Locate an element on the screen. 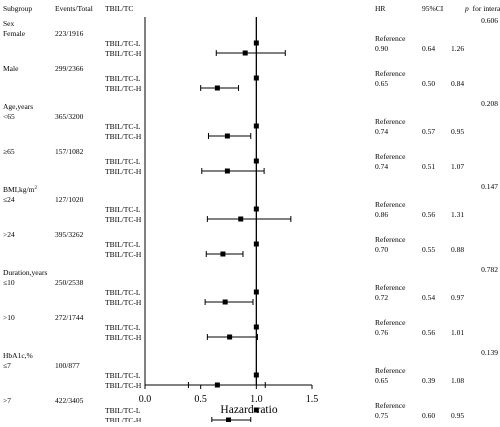 Image resolution: width=500 pixels, height=427 pixels. events-total-value: 223/1916 is located at coordinates (69, 33).